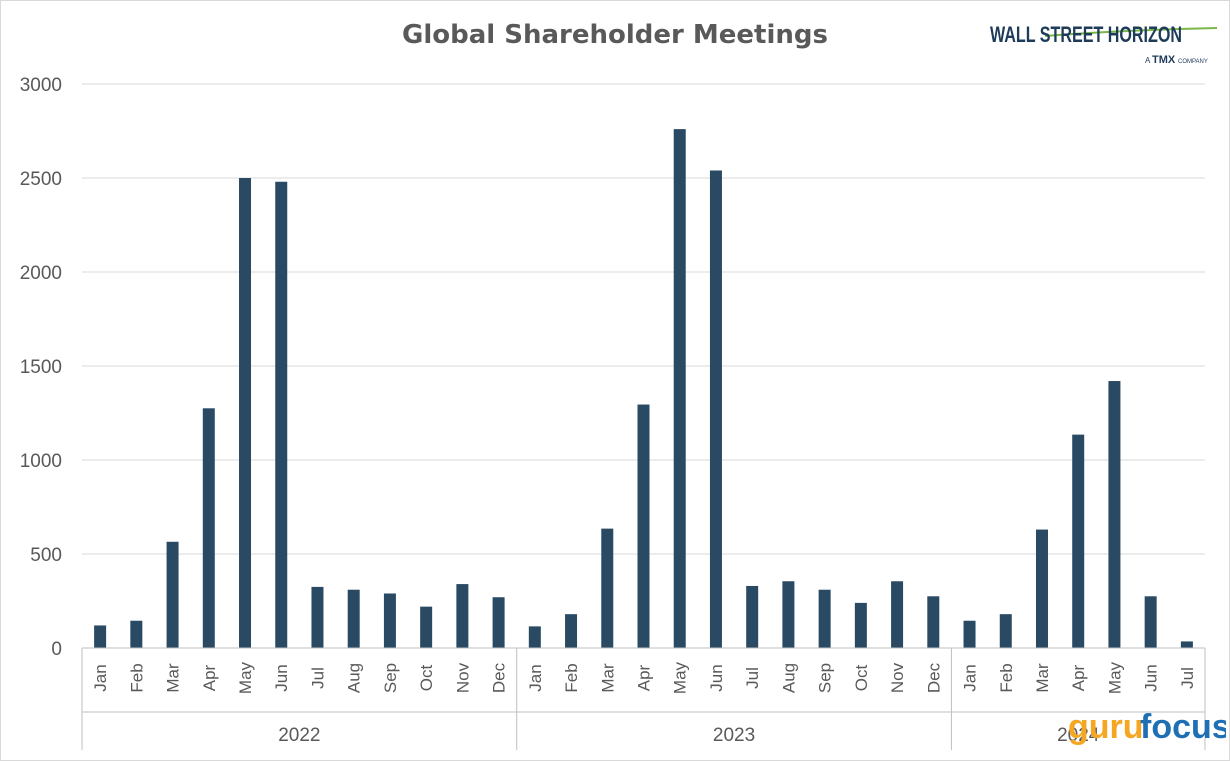 Image resolution: width=1230 pixels, height=761 pixels. Describe the element at coordinates (1148, 60) in the screenshot. I see `wsh-sub-a: A` at that location.